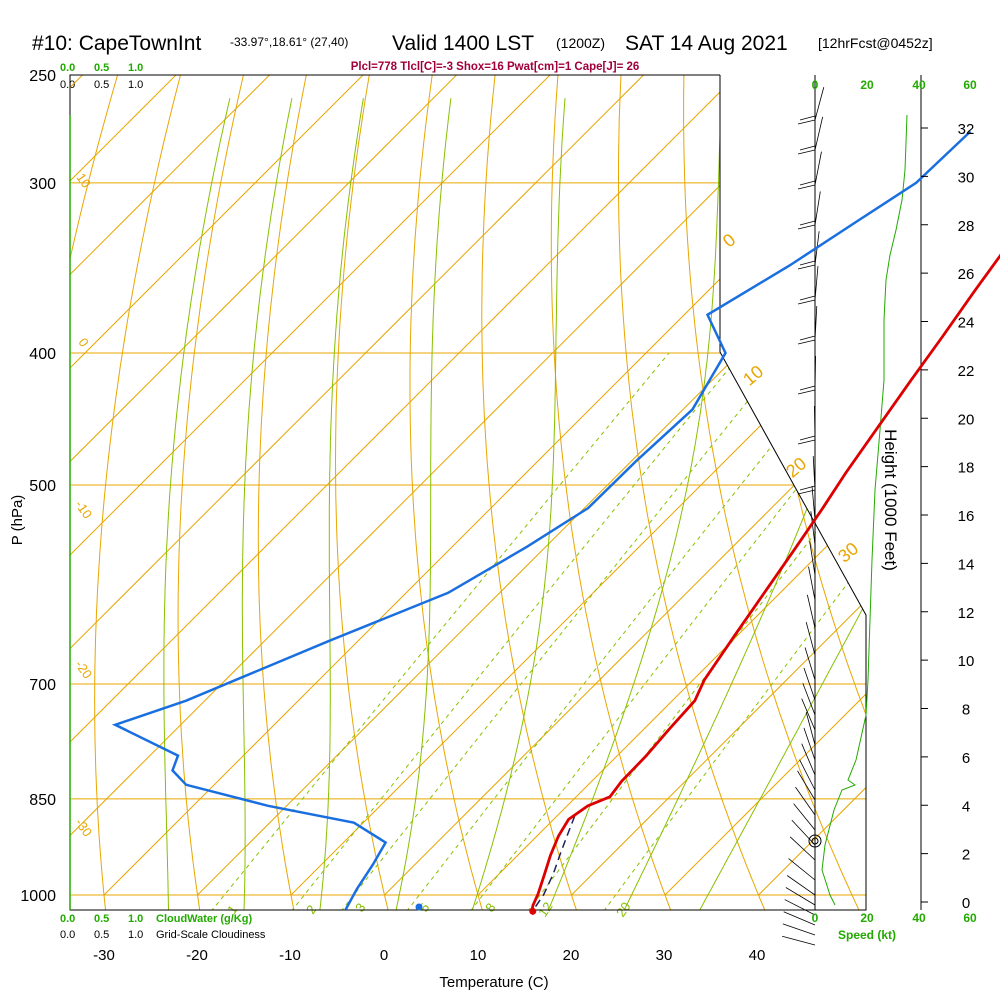  What do you see at coordinates (966, 516) in the screenshot?
I see `height-tick-label: 16` at bounding box center [966, 516].